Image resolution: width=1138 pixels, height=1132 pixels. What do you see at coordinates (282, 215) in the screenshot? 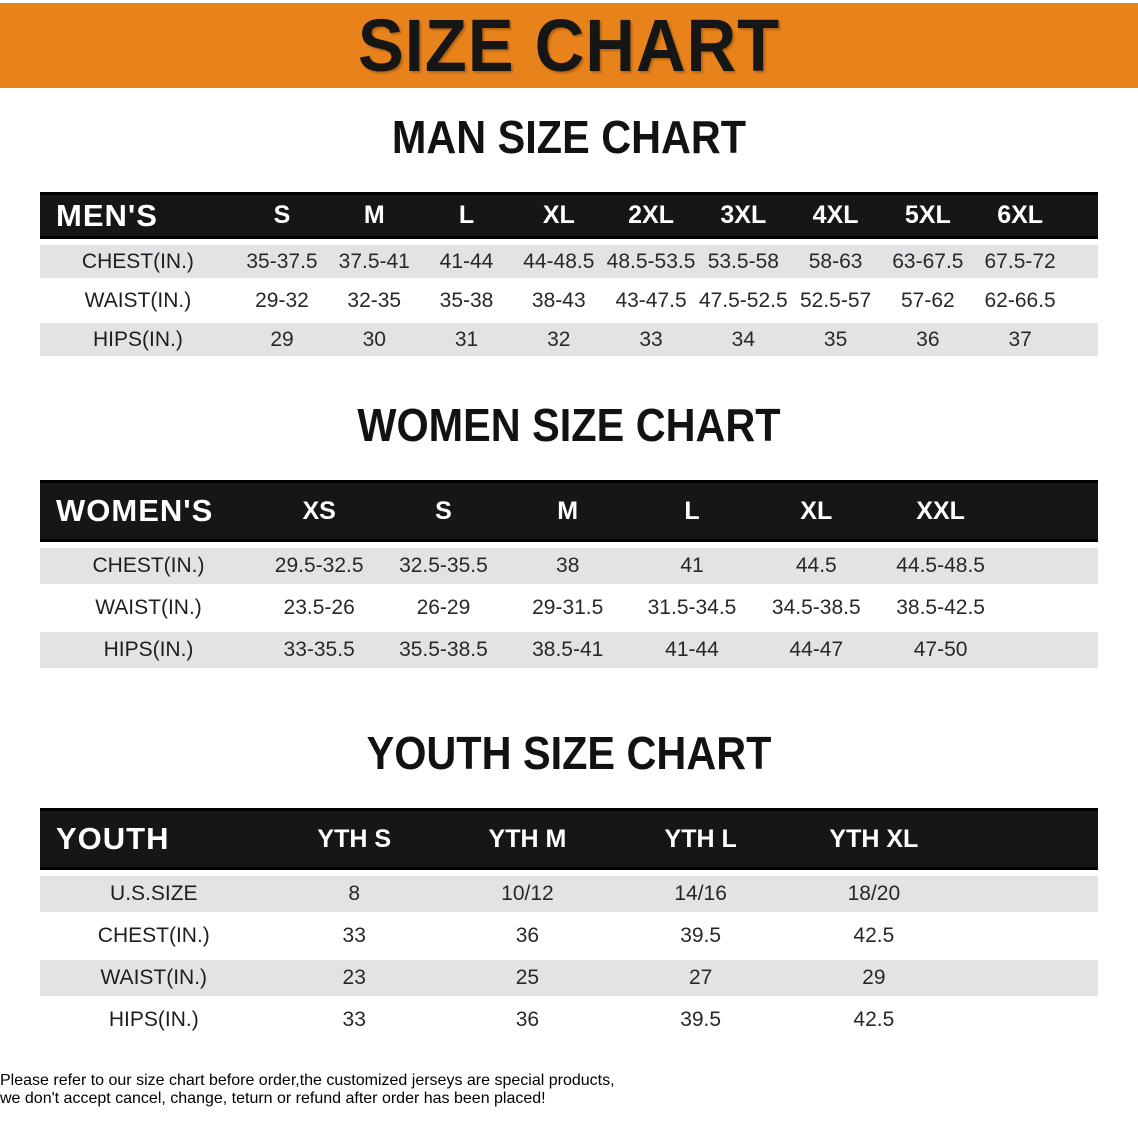
I see `size-column-header: S` at bounding box center [282, 215].